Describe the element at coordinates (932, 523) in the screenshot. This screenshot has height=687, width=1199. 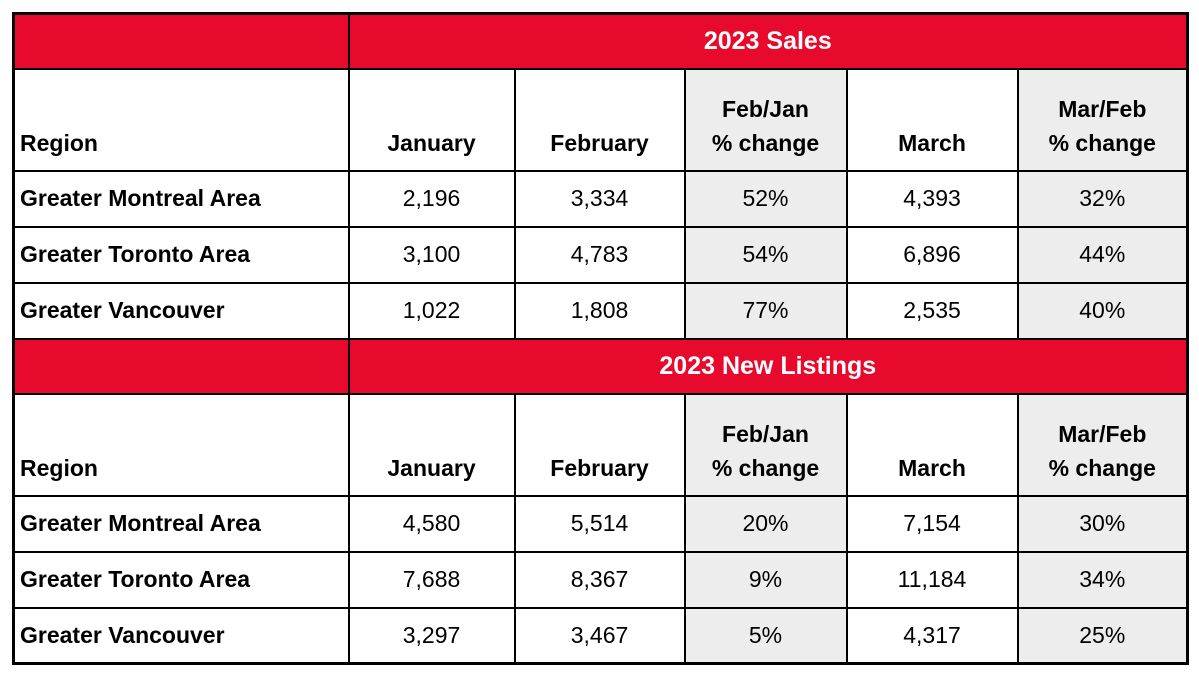
I see `march-value-cell: 7,154` at that location.